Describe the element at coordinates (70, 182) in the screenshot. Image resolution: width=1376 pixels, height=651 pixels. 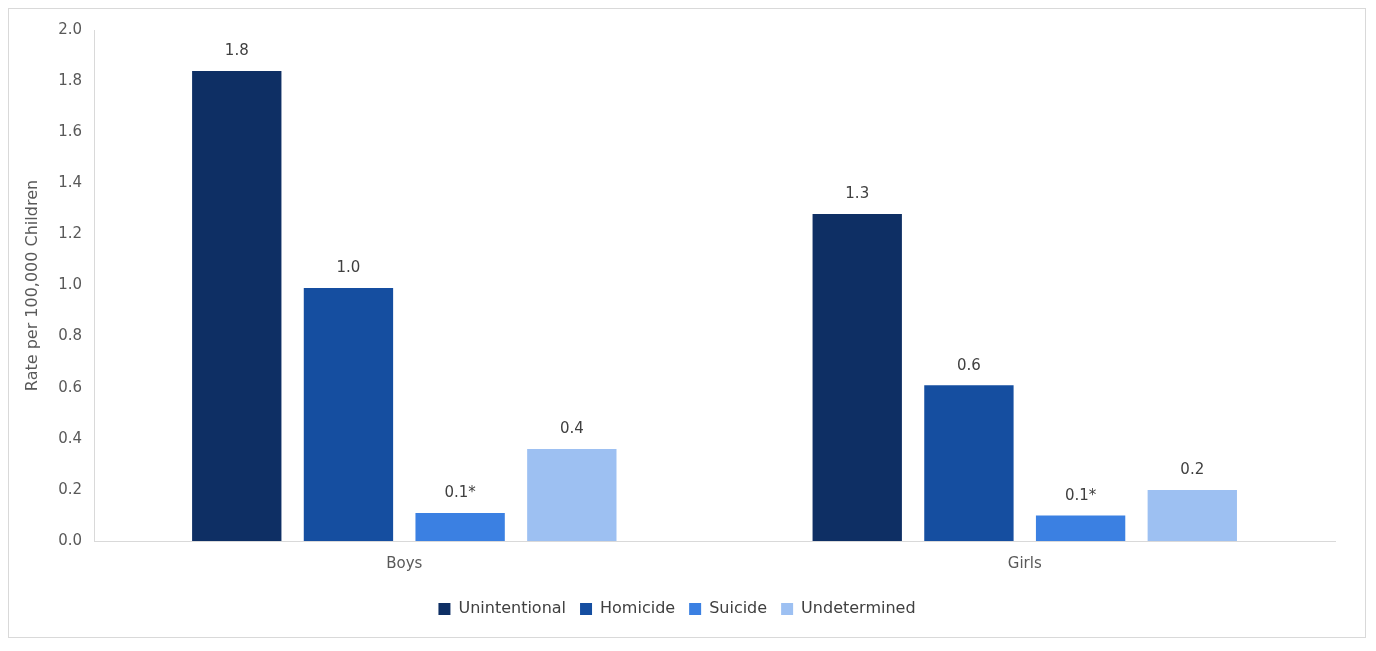
I see `y-tick-label: 1.4` at that location.